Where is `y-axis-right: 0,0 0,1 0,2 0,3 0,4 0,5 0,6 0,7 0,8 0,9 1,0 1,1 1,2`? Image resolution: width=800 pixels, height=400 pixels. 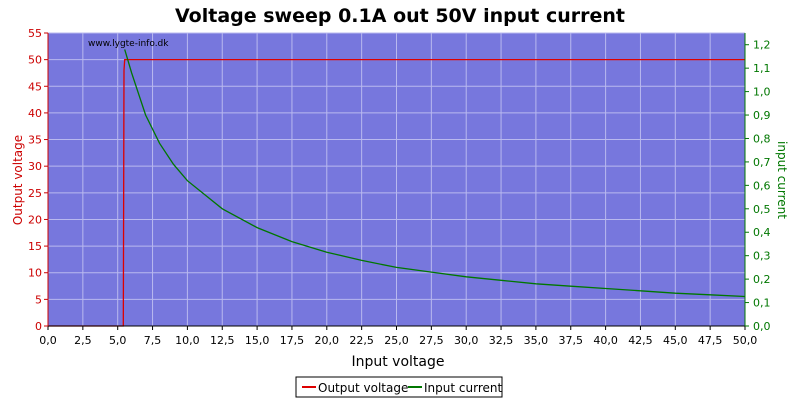 y-axis-right: 0,0 0,1 0,2 0,3 0,4 0,5 0,6 0,7 0,8 0,9 1,0 1,1 1,2 is located at coordinates (757, 183).